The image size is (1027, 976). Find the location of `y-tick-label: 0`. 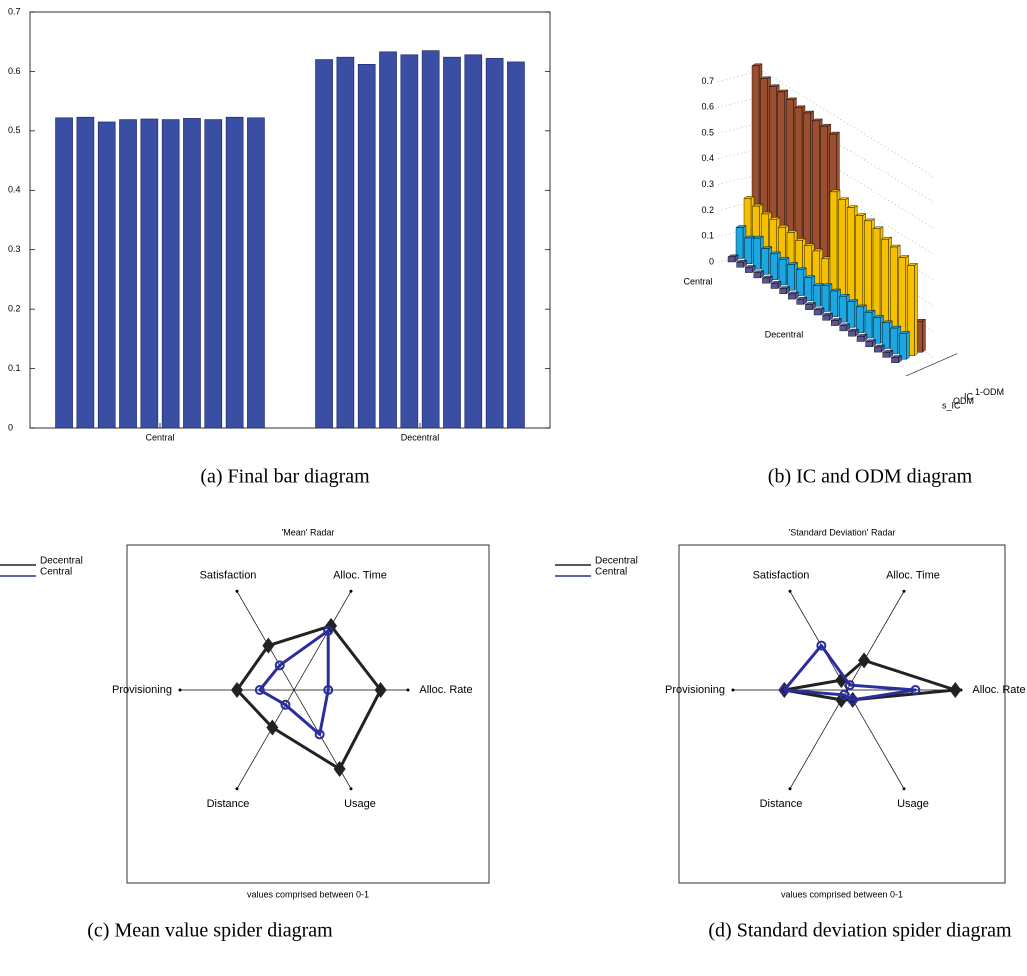

y-tick-label: 0 is located at coordinates (10, 427).